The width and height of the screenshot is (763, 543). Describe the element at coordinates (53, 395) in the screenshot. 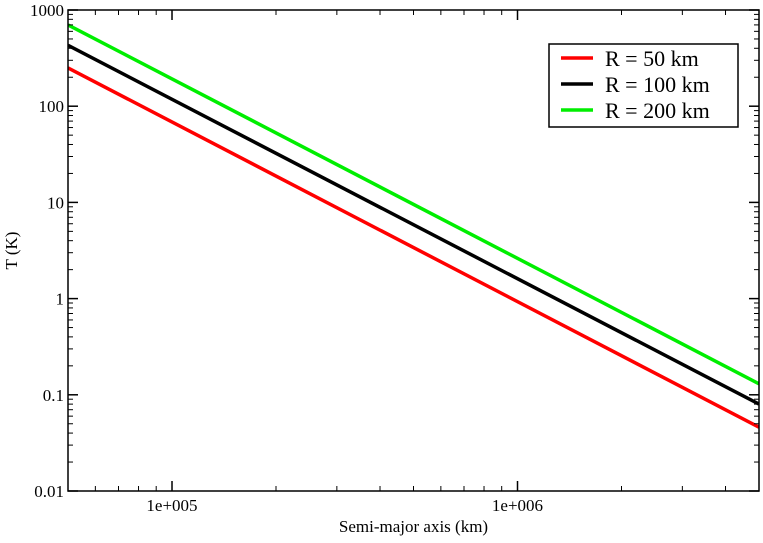

I see `y-tick-label: 0.1` at that location.